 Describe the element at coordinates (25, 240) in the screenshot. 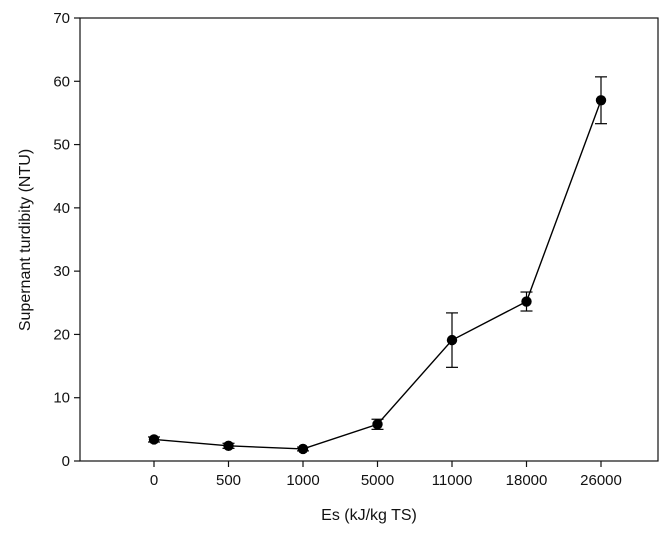

I see `y-axis-title: Supernant turdibity (NTU)` at that location.